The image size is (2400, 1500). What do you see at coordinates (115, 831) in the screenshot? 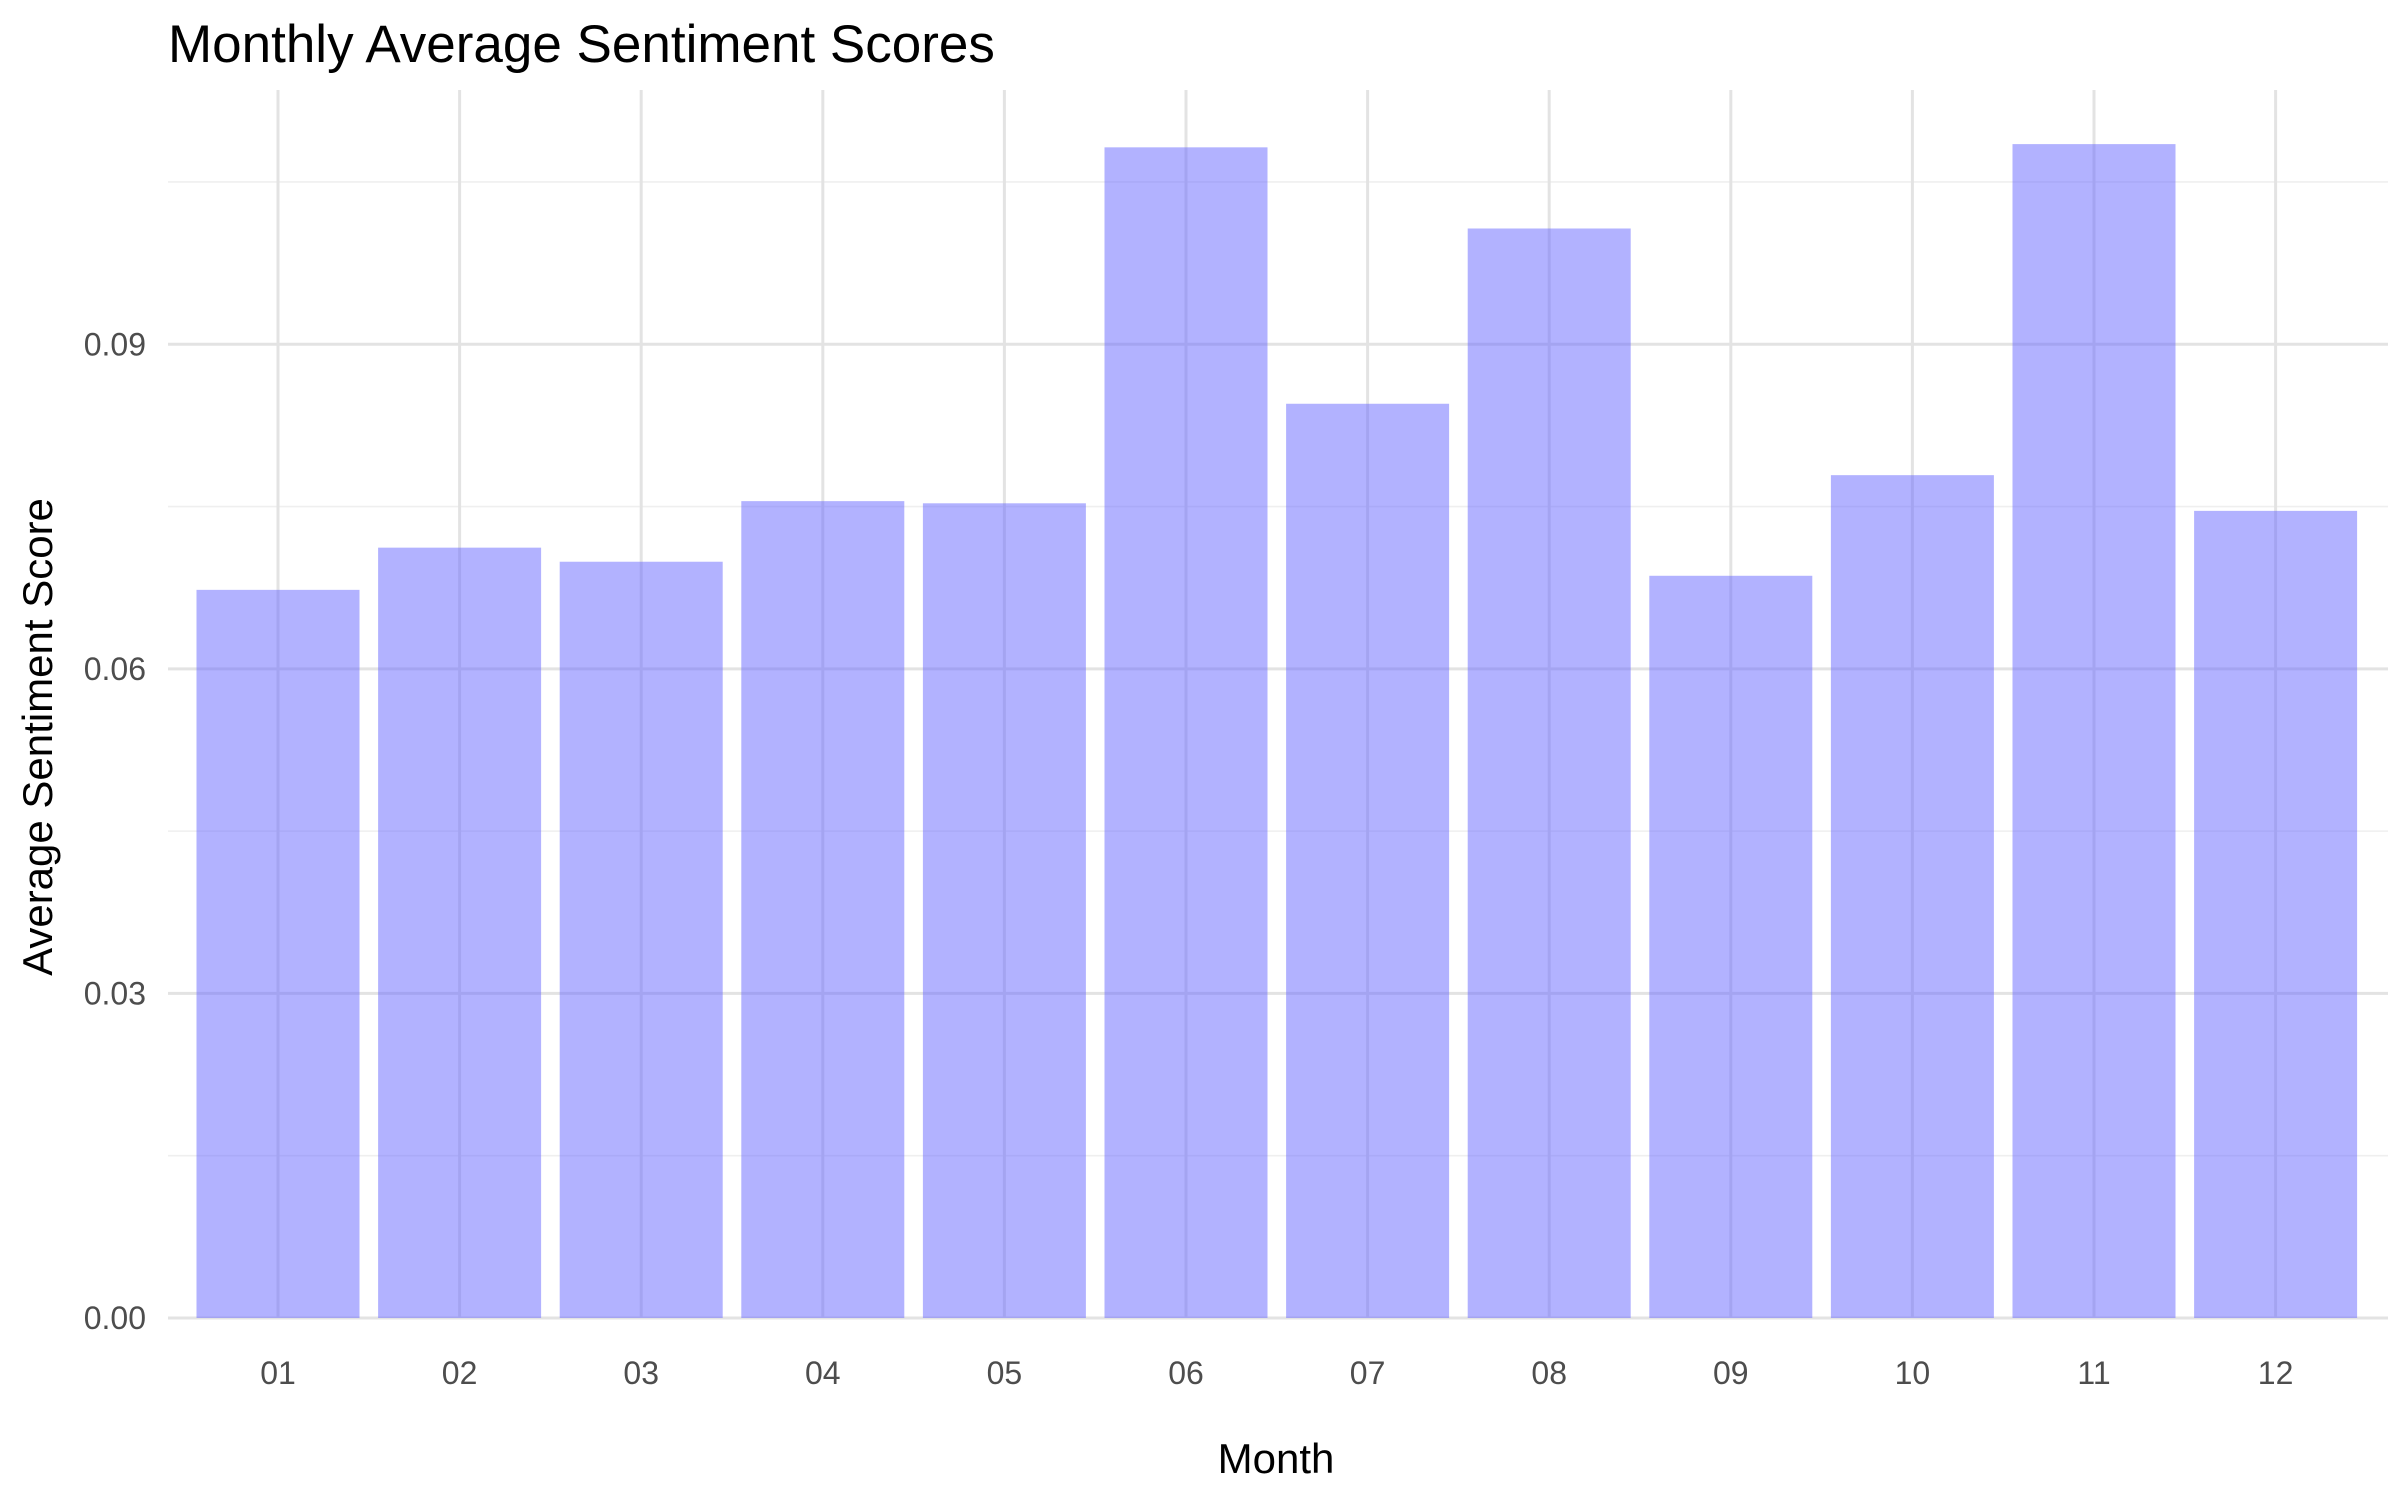
I see `y-axis-tick-labels: 0.00 0.03 0.06 0.09` at bounding box center [115, 831].